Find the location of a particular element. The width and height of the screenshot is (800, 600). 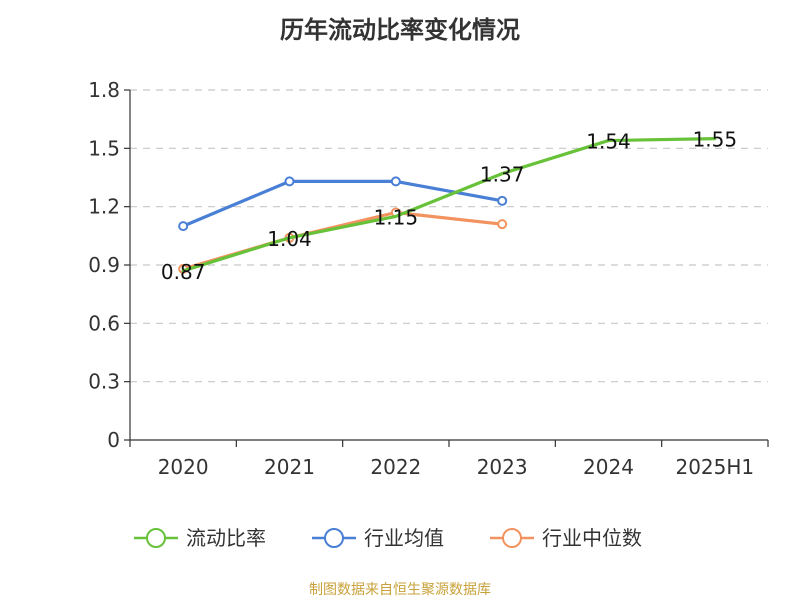

data-label: 1.55 is located at coordinates (715, 140).